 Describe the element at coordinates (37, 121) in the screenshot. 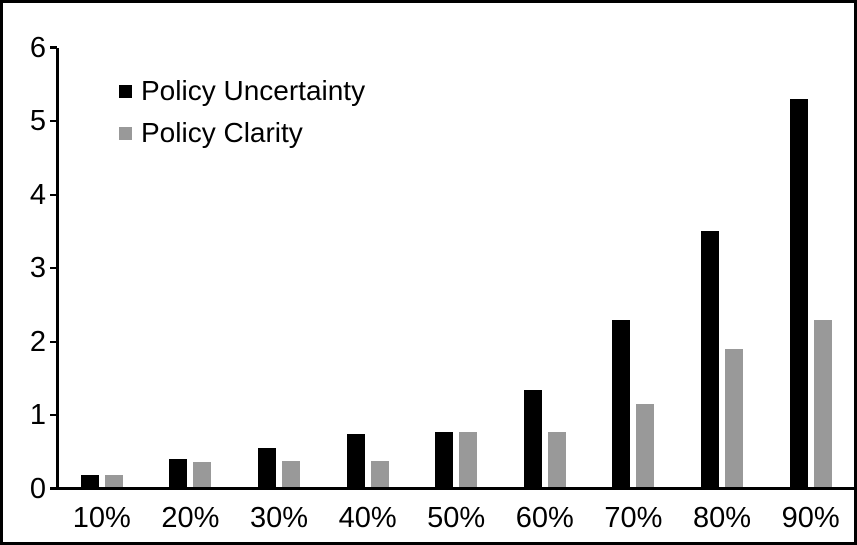

I see `y-axis-tick-label: 5` at that location.